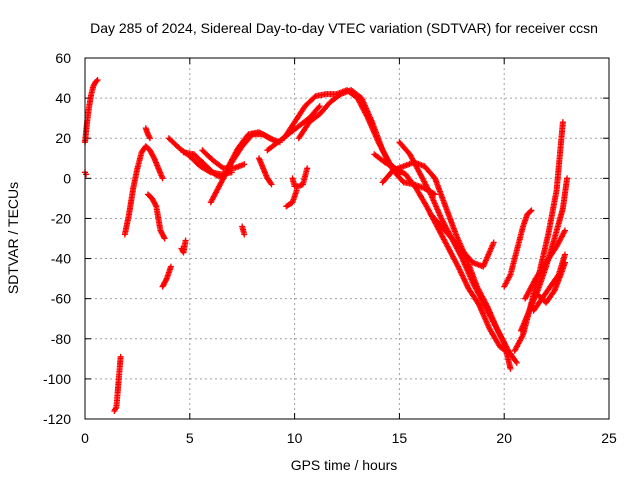 The image size is (640, 480). I want to click on y-tick-label: 60, so click(63, 58).